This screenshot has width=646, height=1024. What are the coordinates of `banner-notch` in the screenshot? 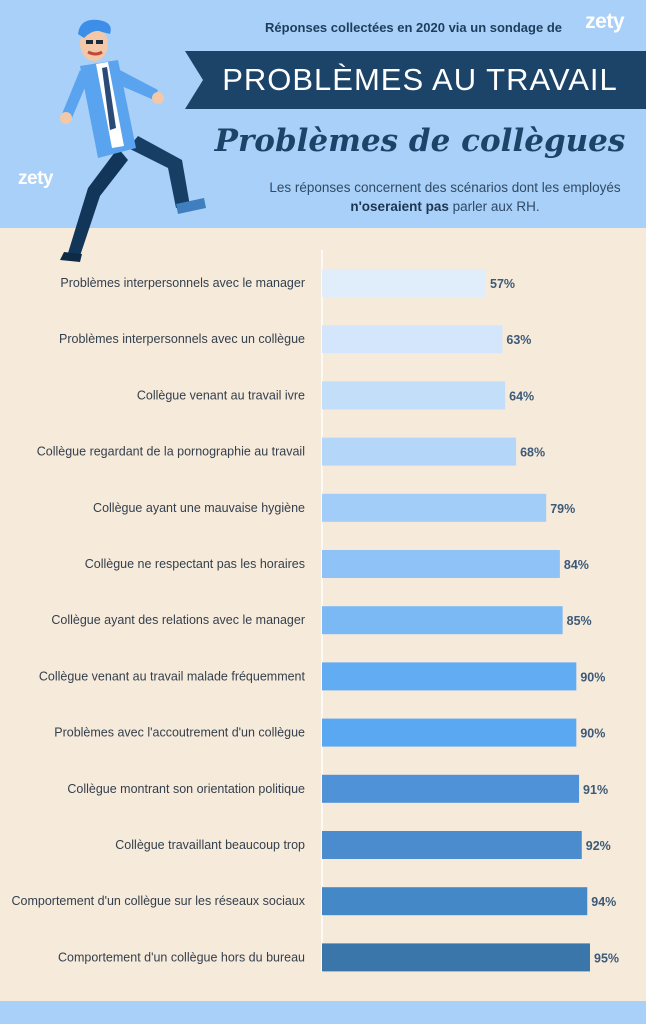 It's located at (194, 80).